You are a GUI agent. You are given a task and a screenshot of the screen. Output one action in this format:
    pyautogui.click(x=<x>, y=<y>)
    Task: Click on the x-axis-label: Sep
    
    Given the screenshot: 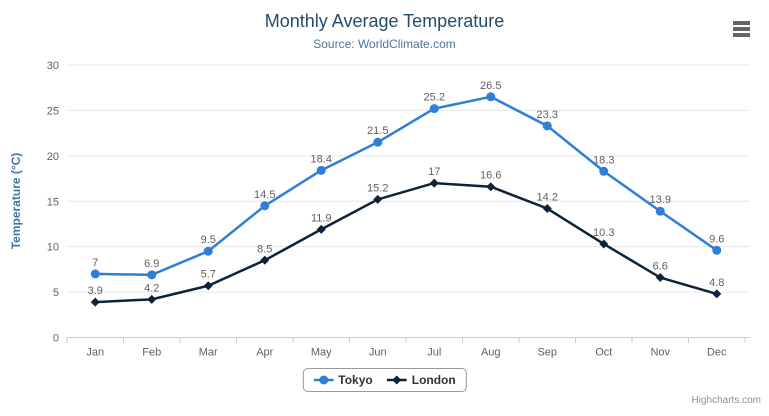 What is the action you would take?
    pyautogui.click(x=547, y=353)
    